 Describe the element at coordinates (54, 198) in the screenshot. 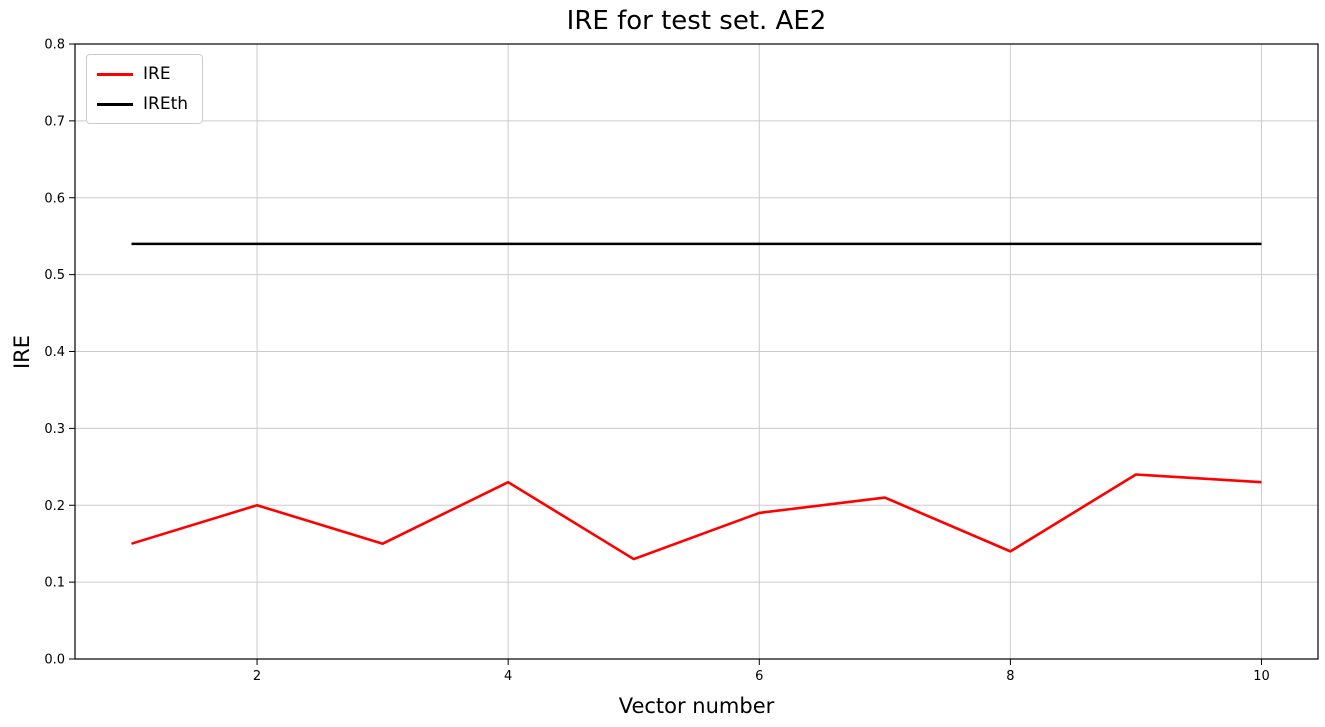

I see `y-tick-label: 0.6` at that location.